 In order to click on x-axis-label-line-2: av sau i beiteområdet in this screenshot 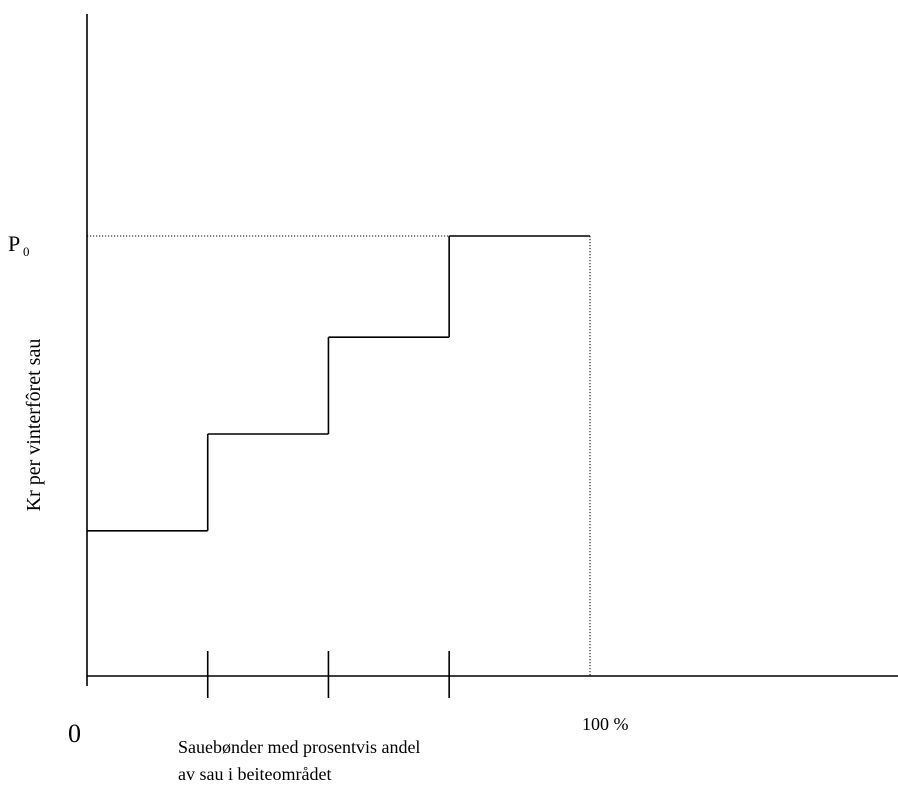, I will do `click(254, 774)`.